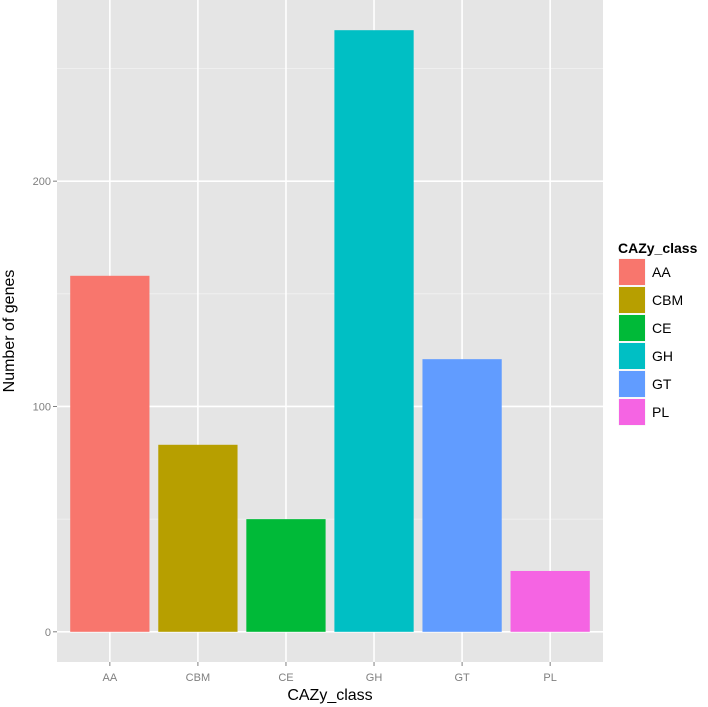  What do you see at coordinates (42, 182) in the screenshot?
I see `y-tick-label: 200` at bounding box center [42, 182].